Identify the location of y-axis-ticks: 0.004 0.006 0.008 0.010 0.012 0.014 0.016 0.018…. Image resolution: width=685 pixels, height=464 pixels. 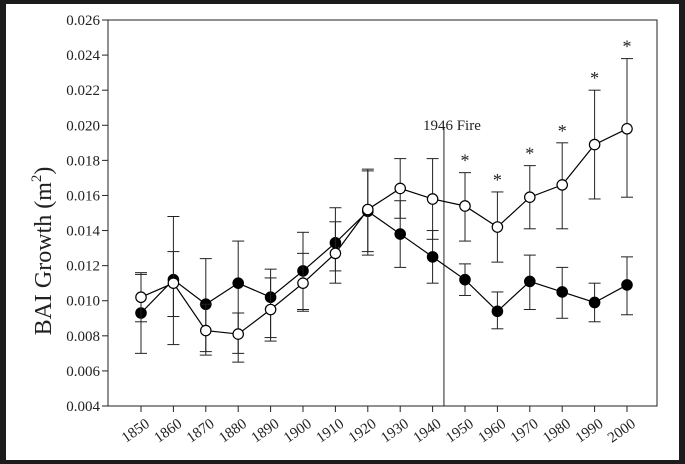
(87, 214).